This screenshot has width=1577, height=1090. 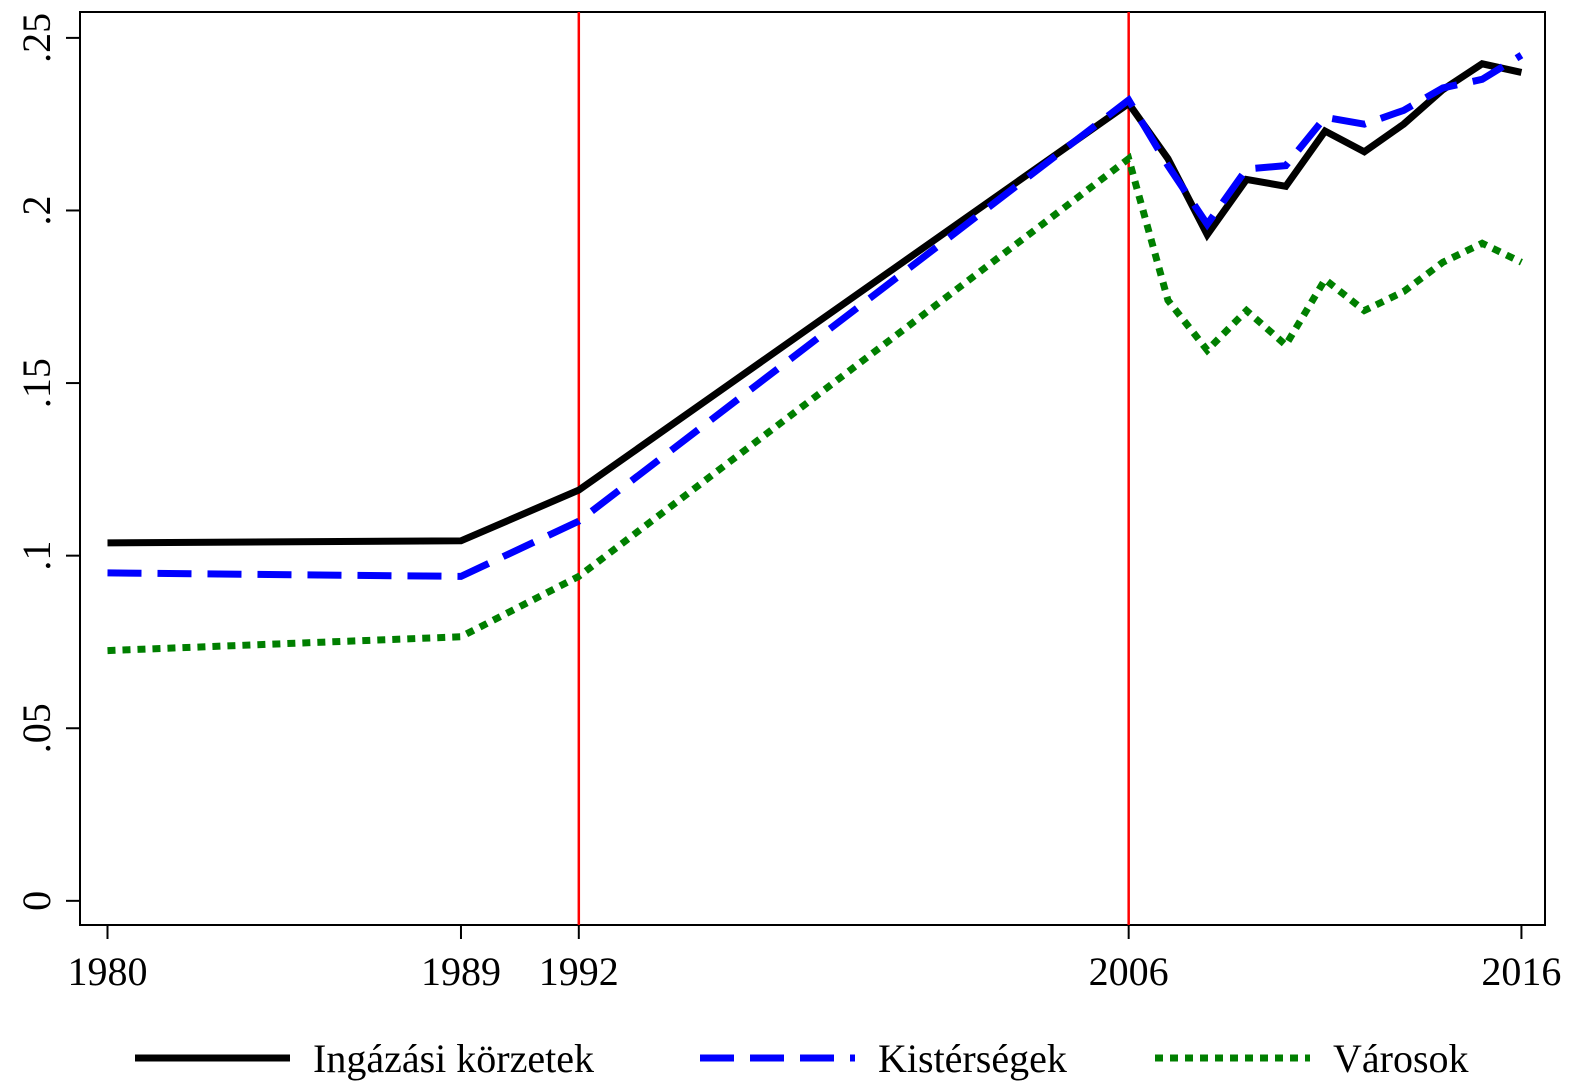 I want to click on legend-label: Városok, so click(x=1401, y=1058).